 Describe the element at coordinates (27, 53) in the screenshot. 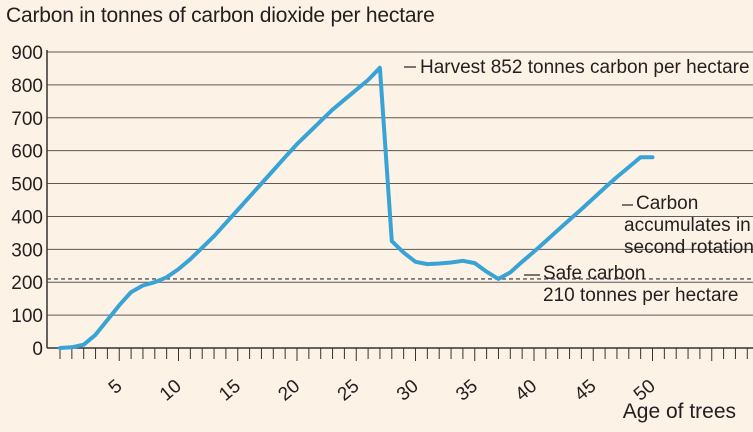

I see `y-tick-label: 900` at that location.